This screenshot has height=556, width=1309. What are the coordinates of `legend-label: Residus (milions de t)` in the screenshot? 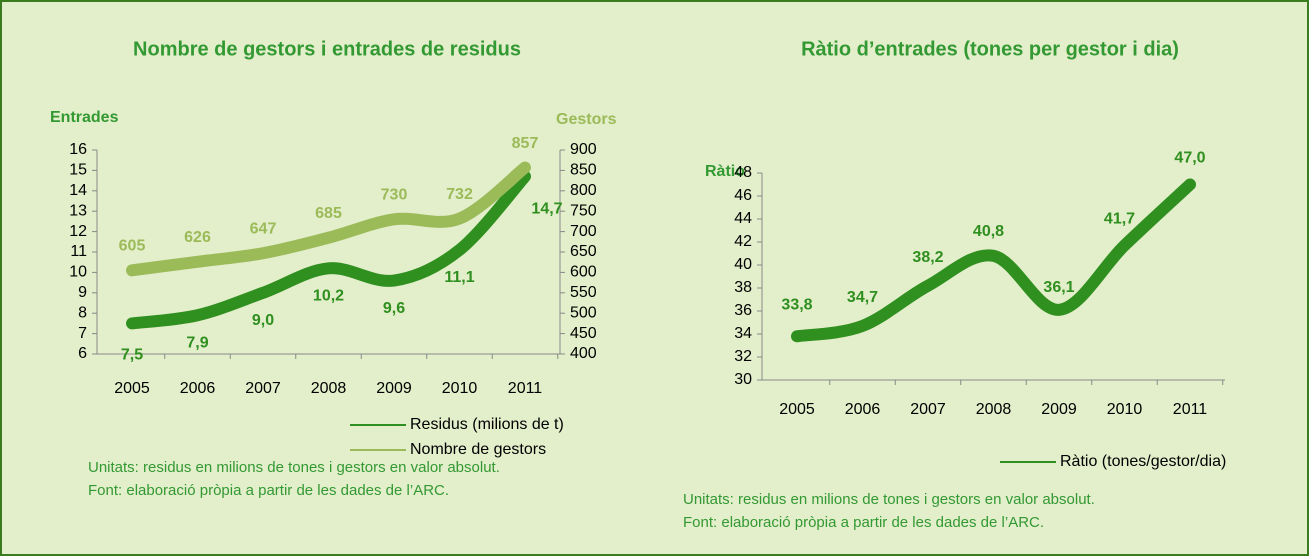 It's located at (487, 424).